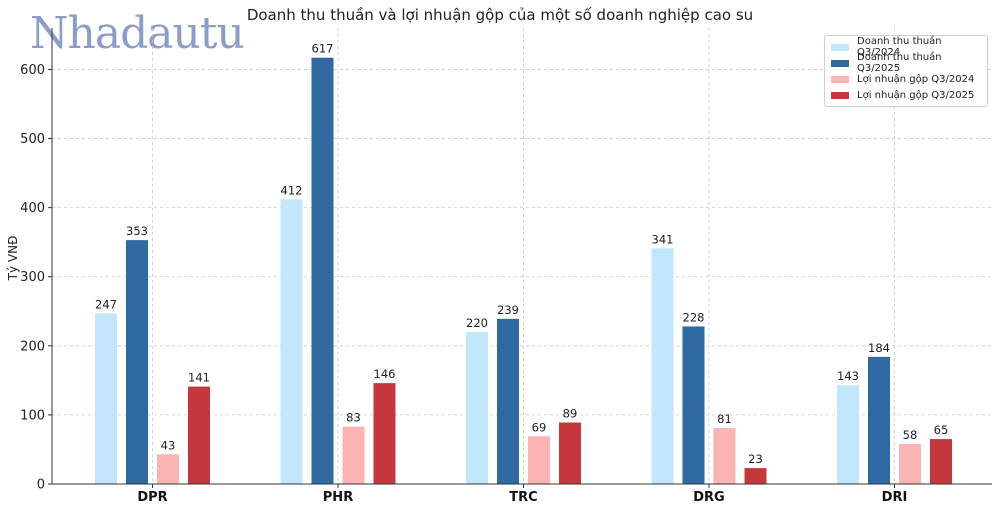 The height and width of the screenshot is (507, 1000). I want to click on legend-item: Lợi nhuận gộp Q3/2024, so click(906, 79).